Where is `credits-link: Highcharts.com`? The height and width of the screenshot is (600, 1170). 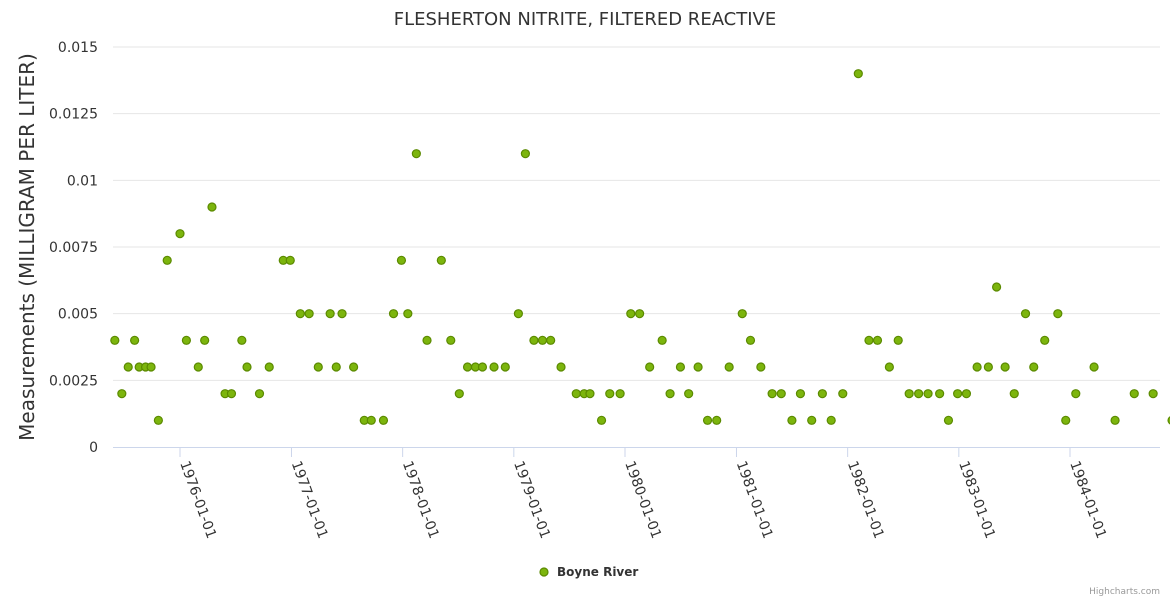 credits-link: Highcharts.com is located at coordinates (1124, 592).